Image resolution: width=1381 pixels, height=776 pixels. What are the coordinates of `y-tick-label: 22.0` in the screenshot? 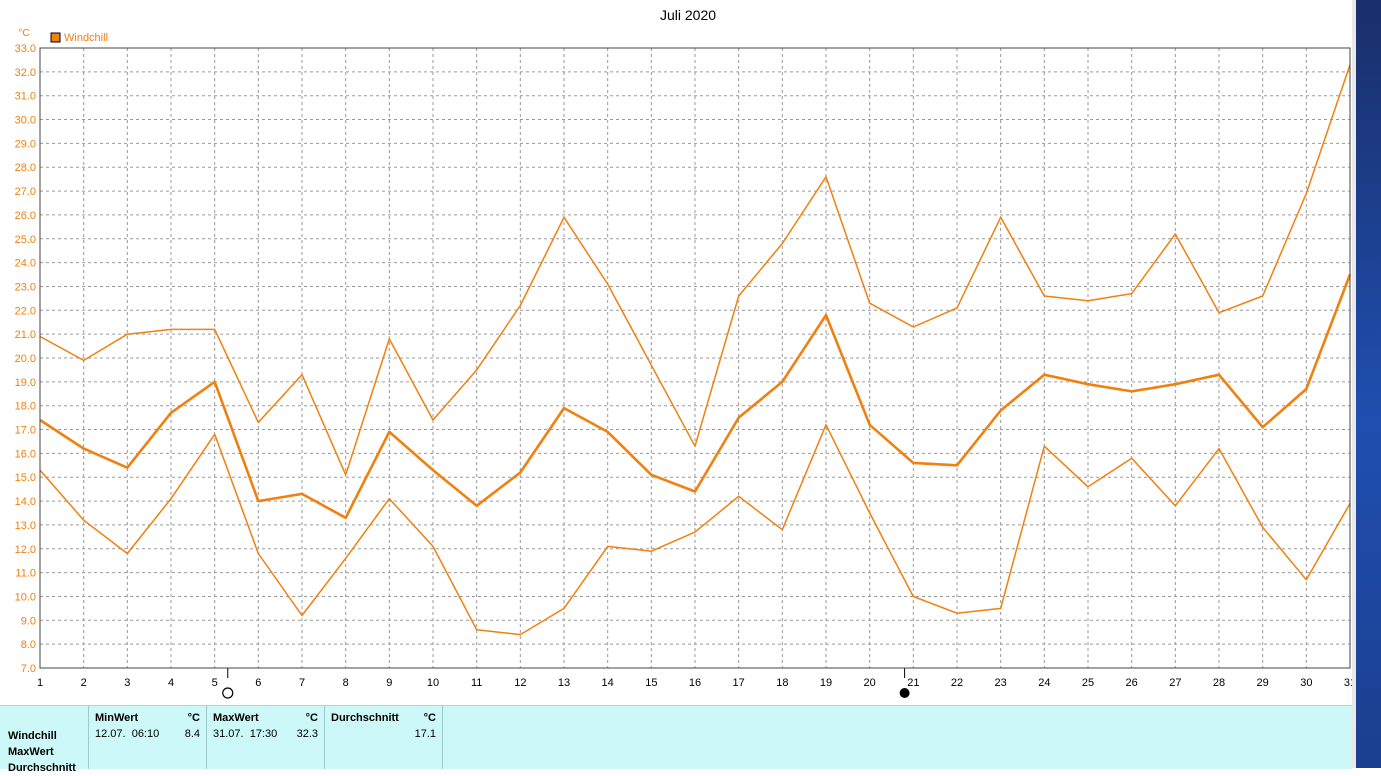 It's located at (25, 311).